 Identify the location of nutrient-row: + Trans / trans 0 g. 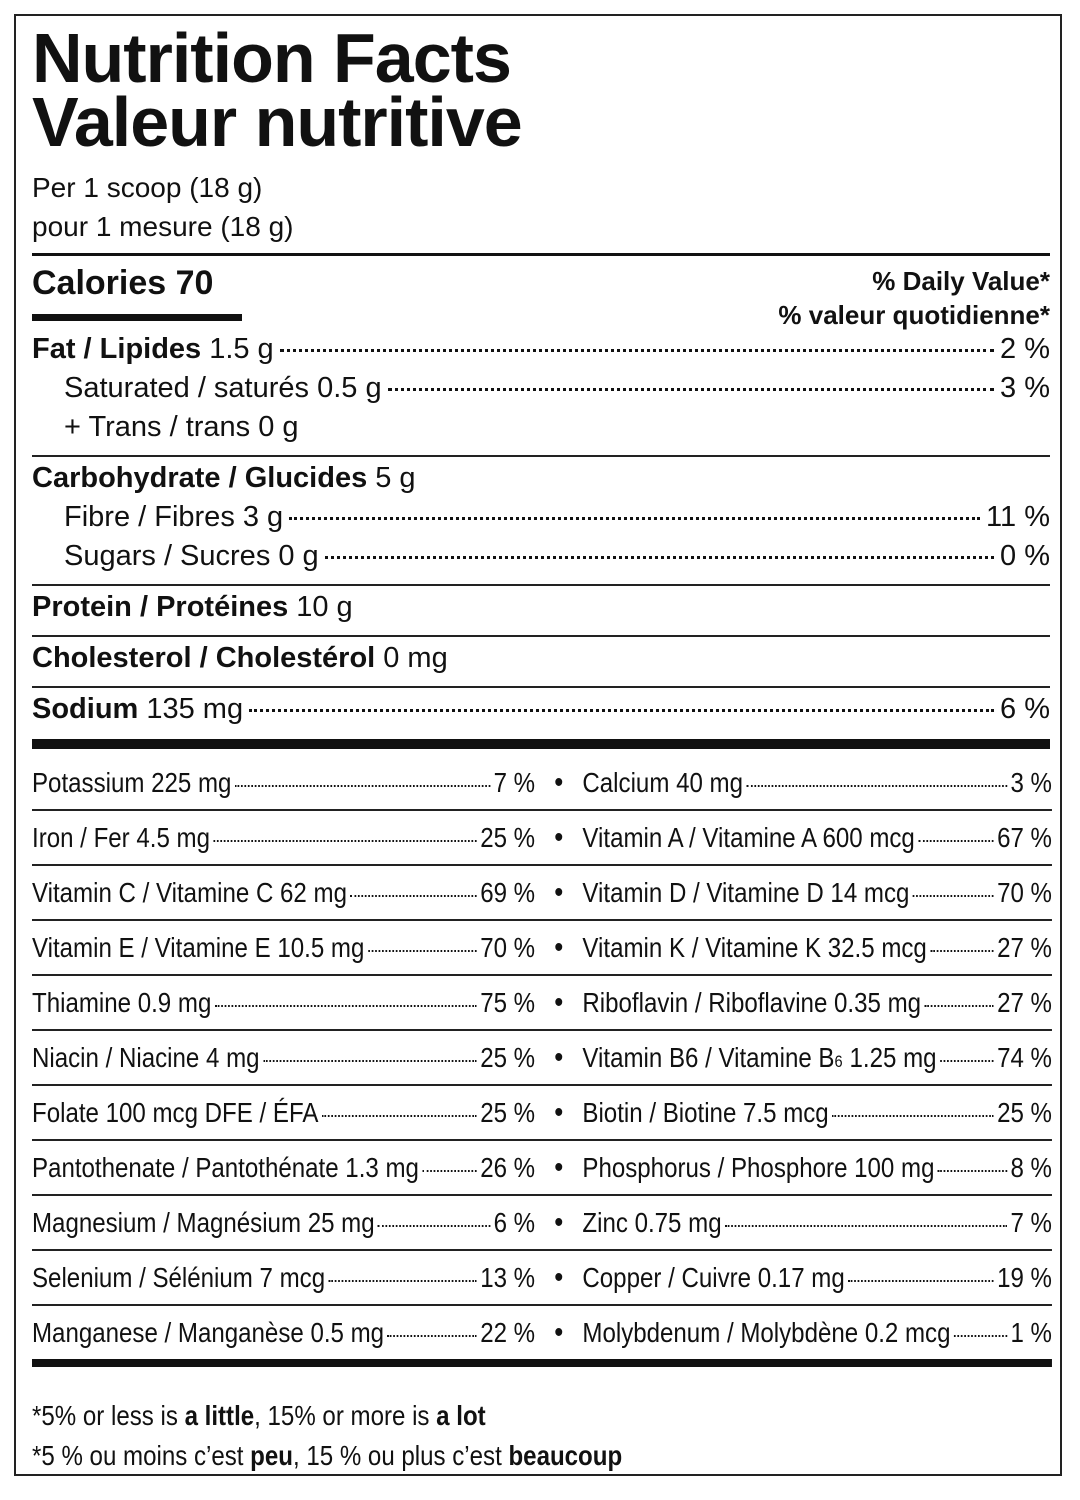
(541, 427).